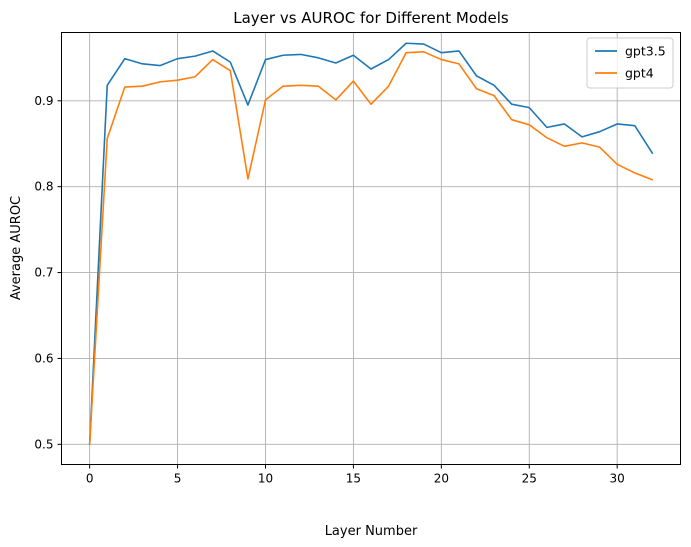  I want to click on y-tick-label: 0.9, so click(43, 101).